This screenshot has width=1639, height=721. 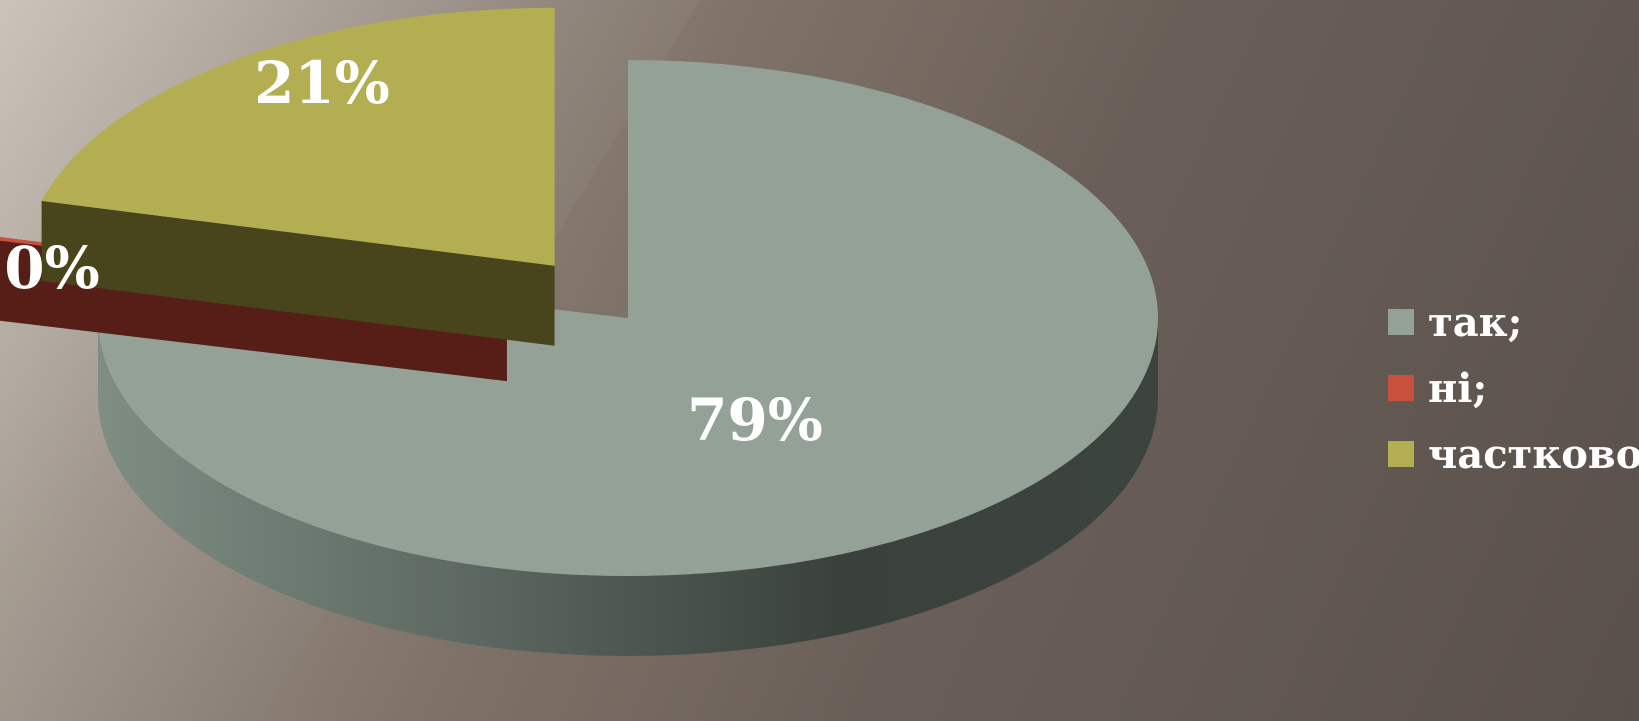 I want to click on legend-swatch-partial, so click(x=1401, y=454).